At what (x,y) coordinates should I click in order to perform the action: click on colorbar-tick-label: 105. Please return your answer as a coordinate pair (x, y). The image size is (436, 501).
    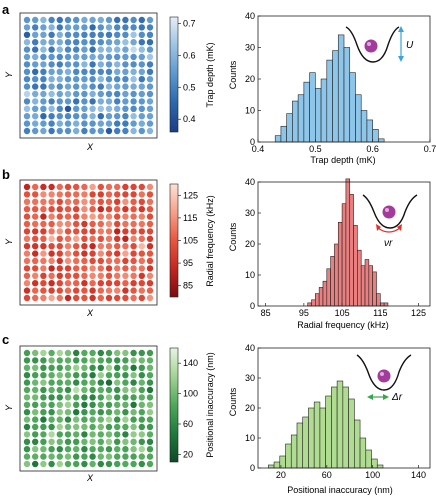
    Looking at the image, I should click on (190, 241).